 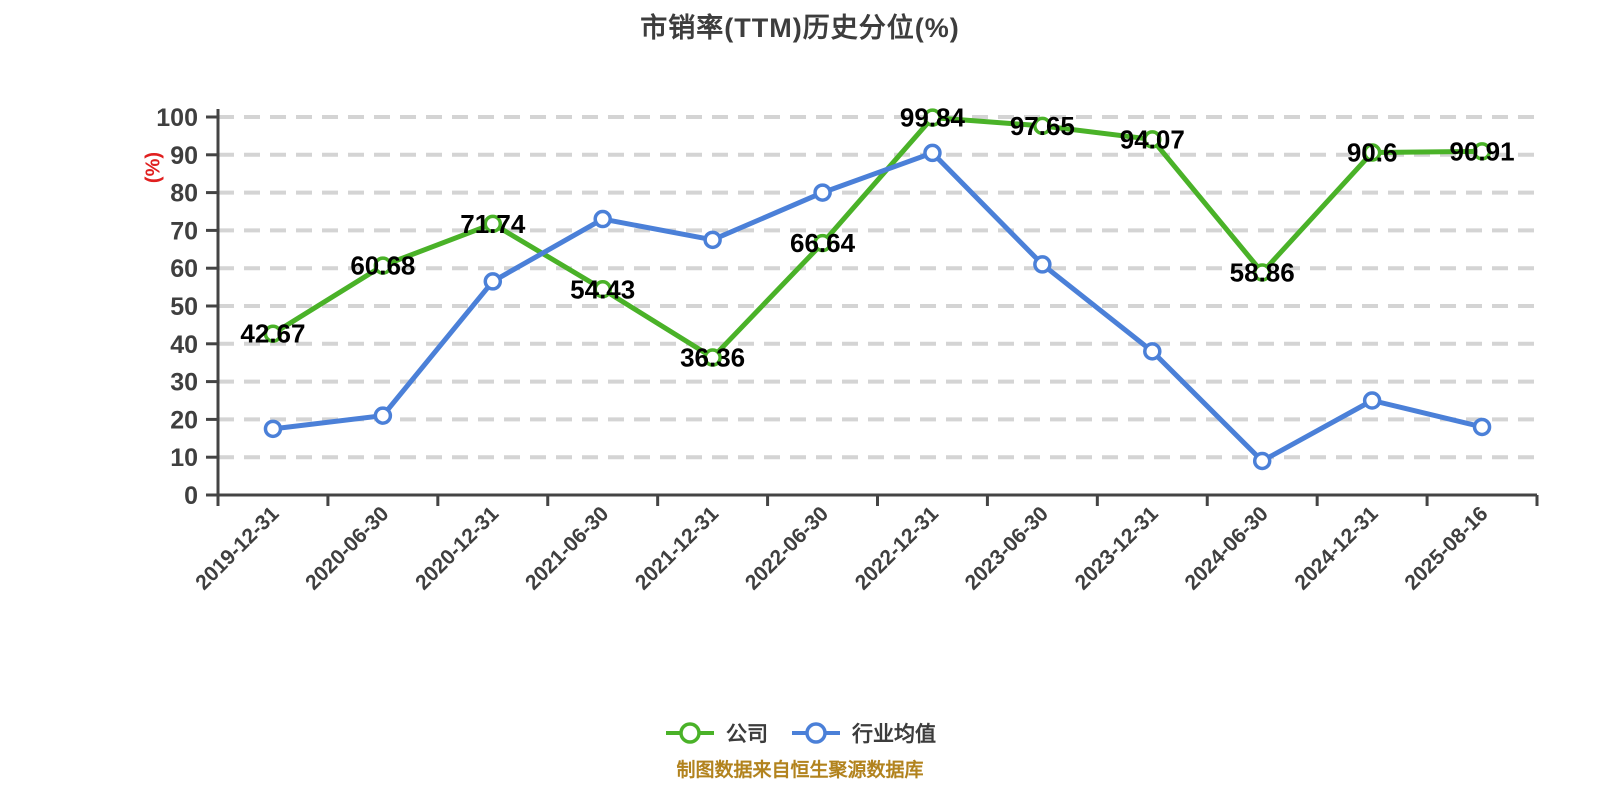 What do you see at coordinates (184, 269) in the screenshot?
I see `y-tick-label: 60` at bounding box center [184, 269].